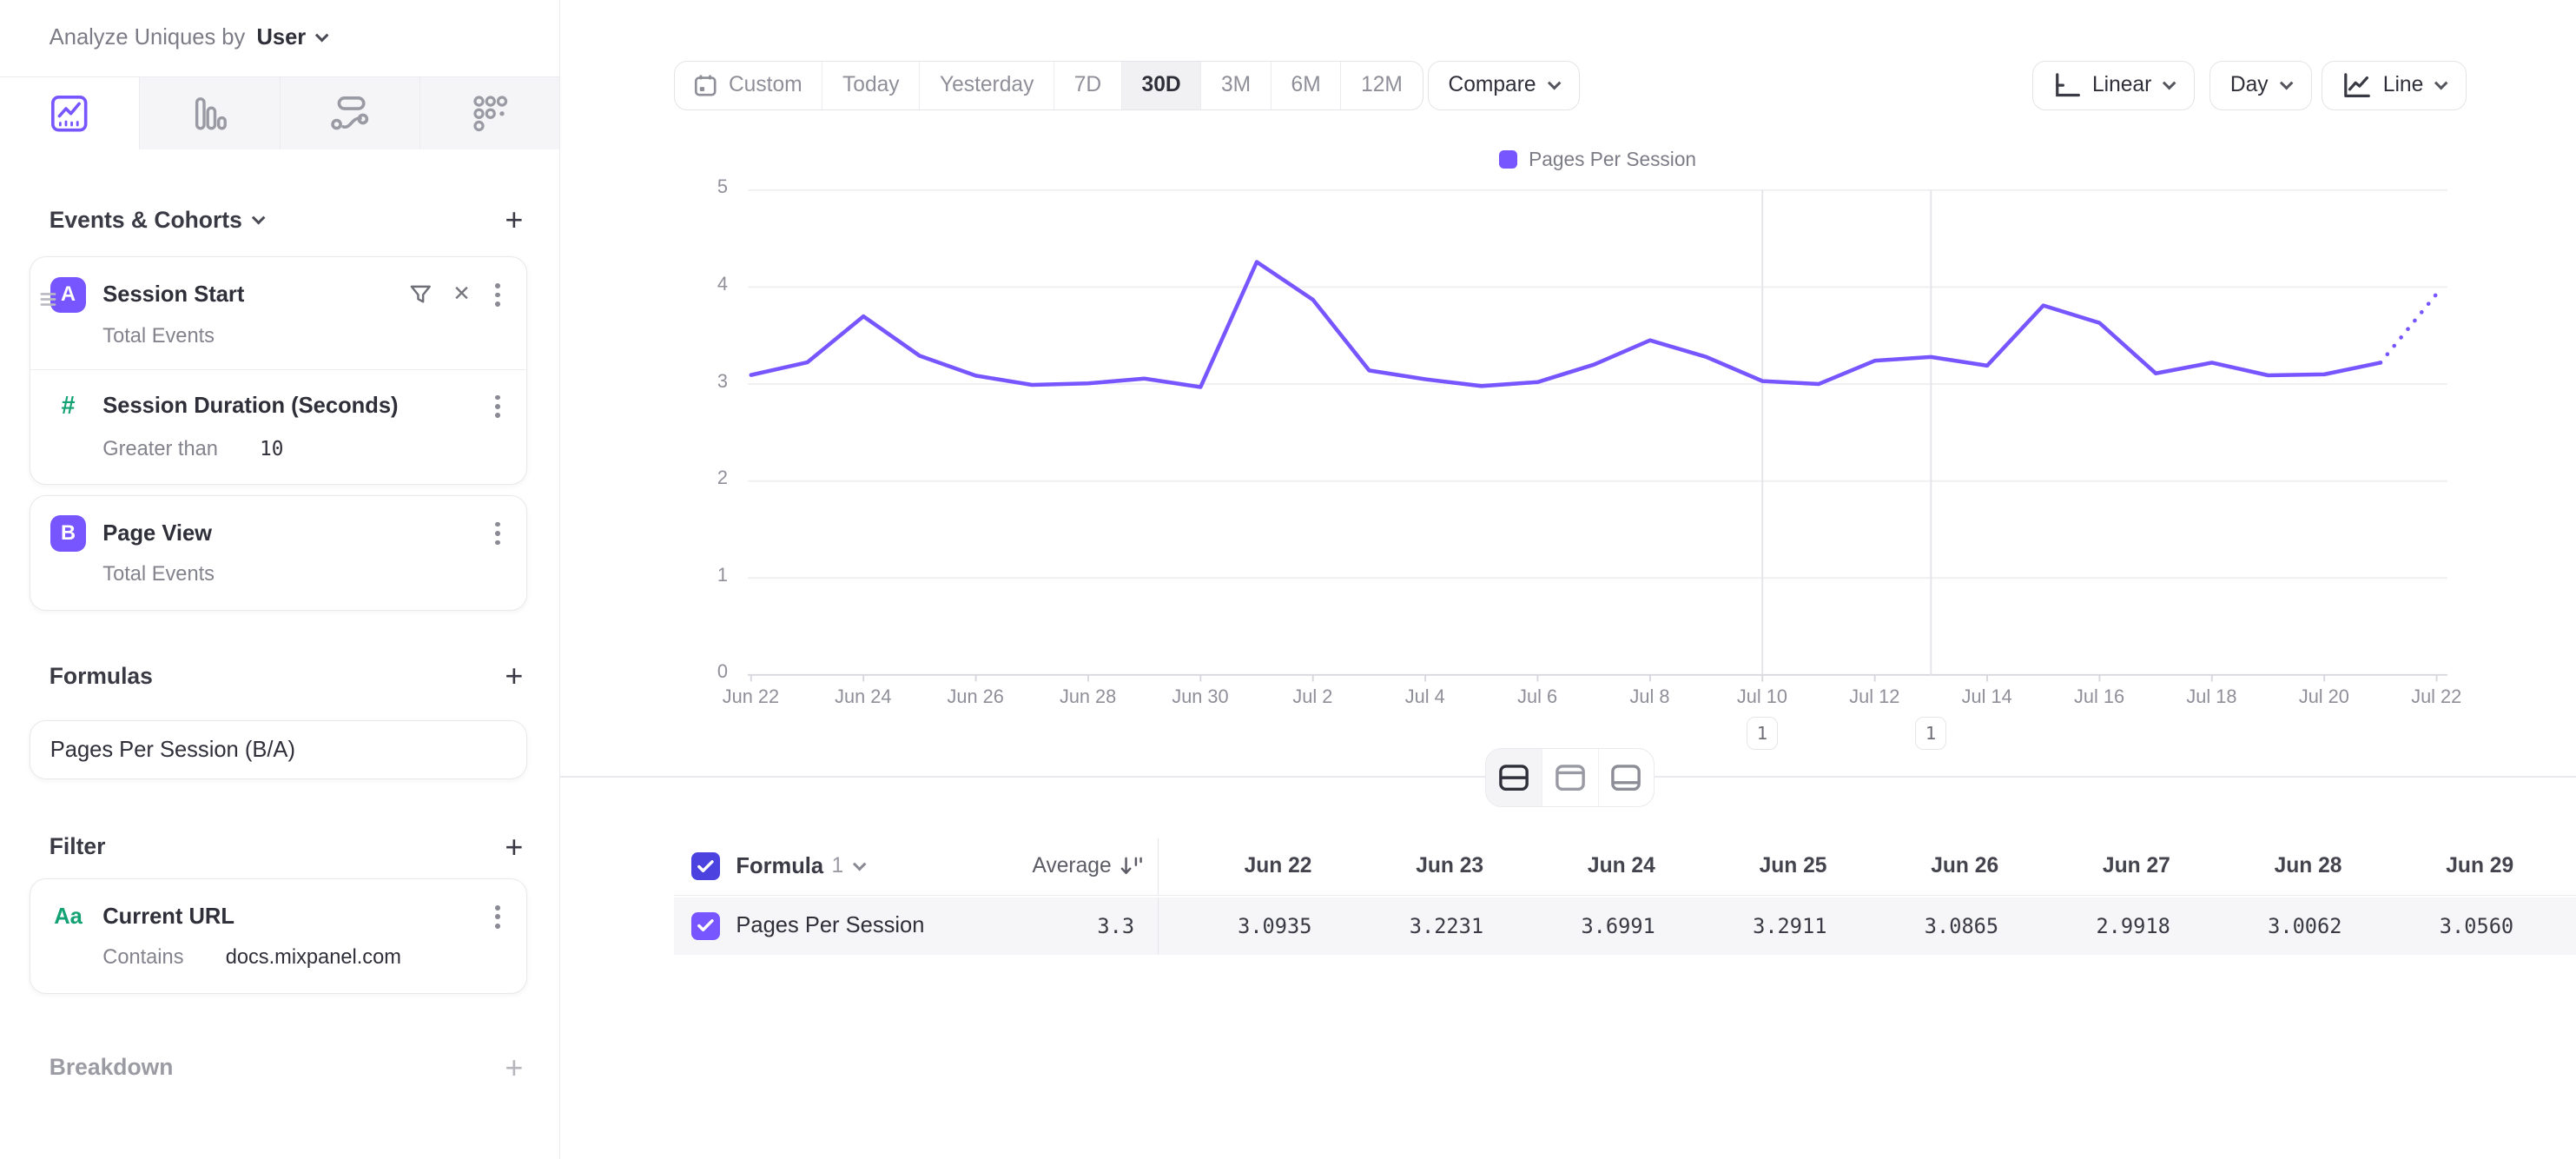  I want to click on date-range-12m: 12M, so click(1381, 85).